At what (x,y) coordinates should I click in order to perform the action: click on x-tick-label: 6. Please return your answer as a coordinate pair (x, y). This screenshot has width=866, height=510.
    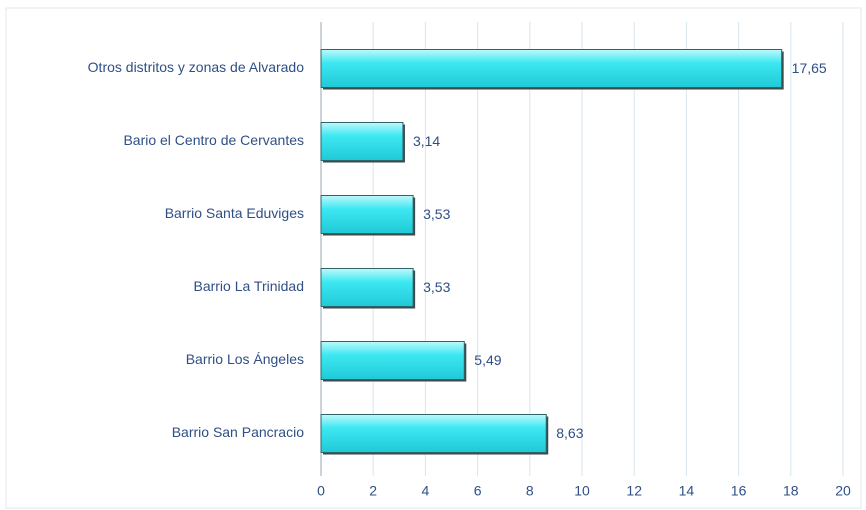
    Looking at the image, I should click on (478, 491).